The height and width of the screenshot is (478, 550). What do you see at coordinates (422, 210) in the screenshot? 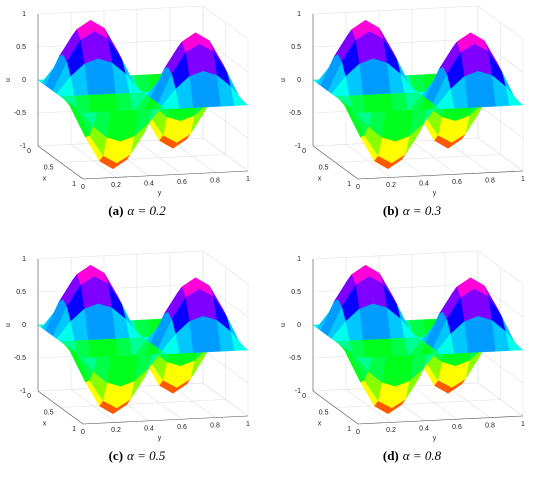
I see `caption-text: α = 0.3` at bounding box center [422, 210].